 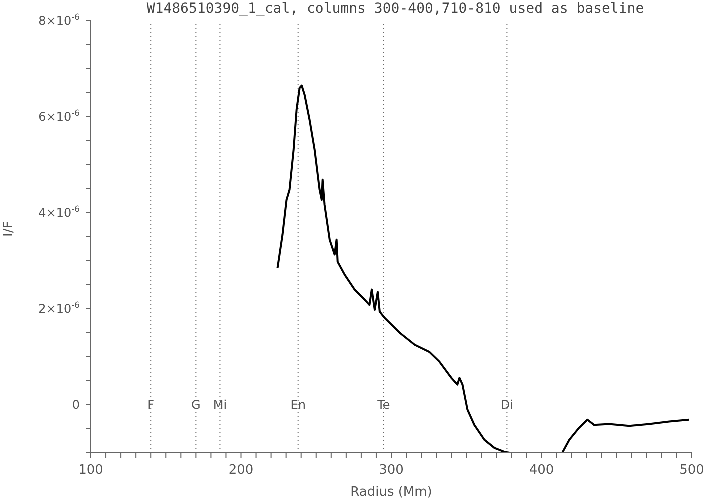 What do you see at coordinates (298, 405) in the screenshot?
I see `ref-line-label: En` at bounding box center [298, 405].